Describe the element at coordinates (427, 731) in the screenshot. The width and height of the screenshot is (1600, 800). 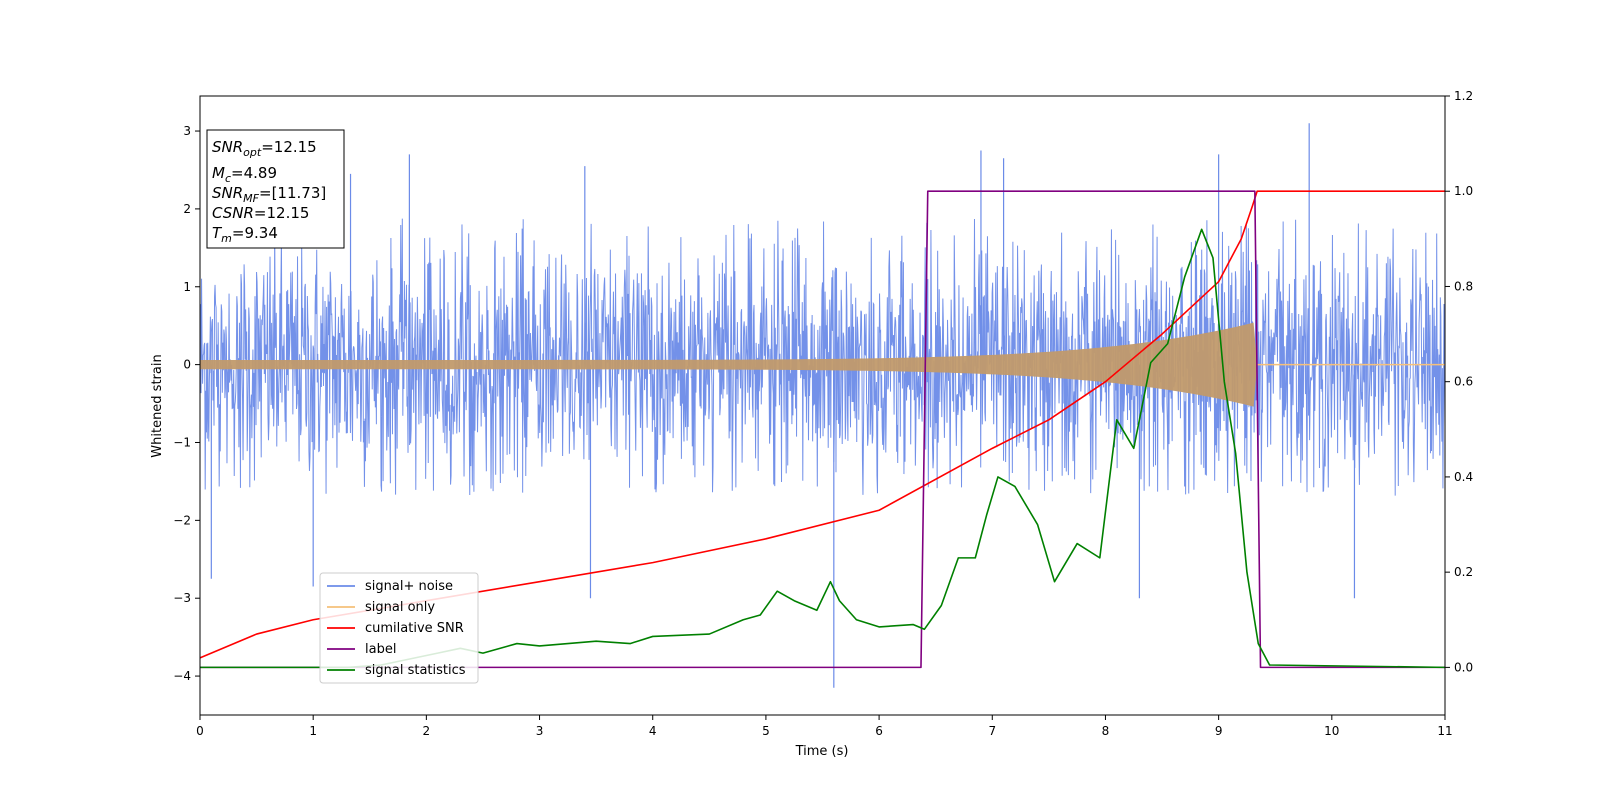
I see `x-tick-label: 2` at that location.